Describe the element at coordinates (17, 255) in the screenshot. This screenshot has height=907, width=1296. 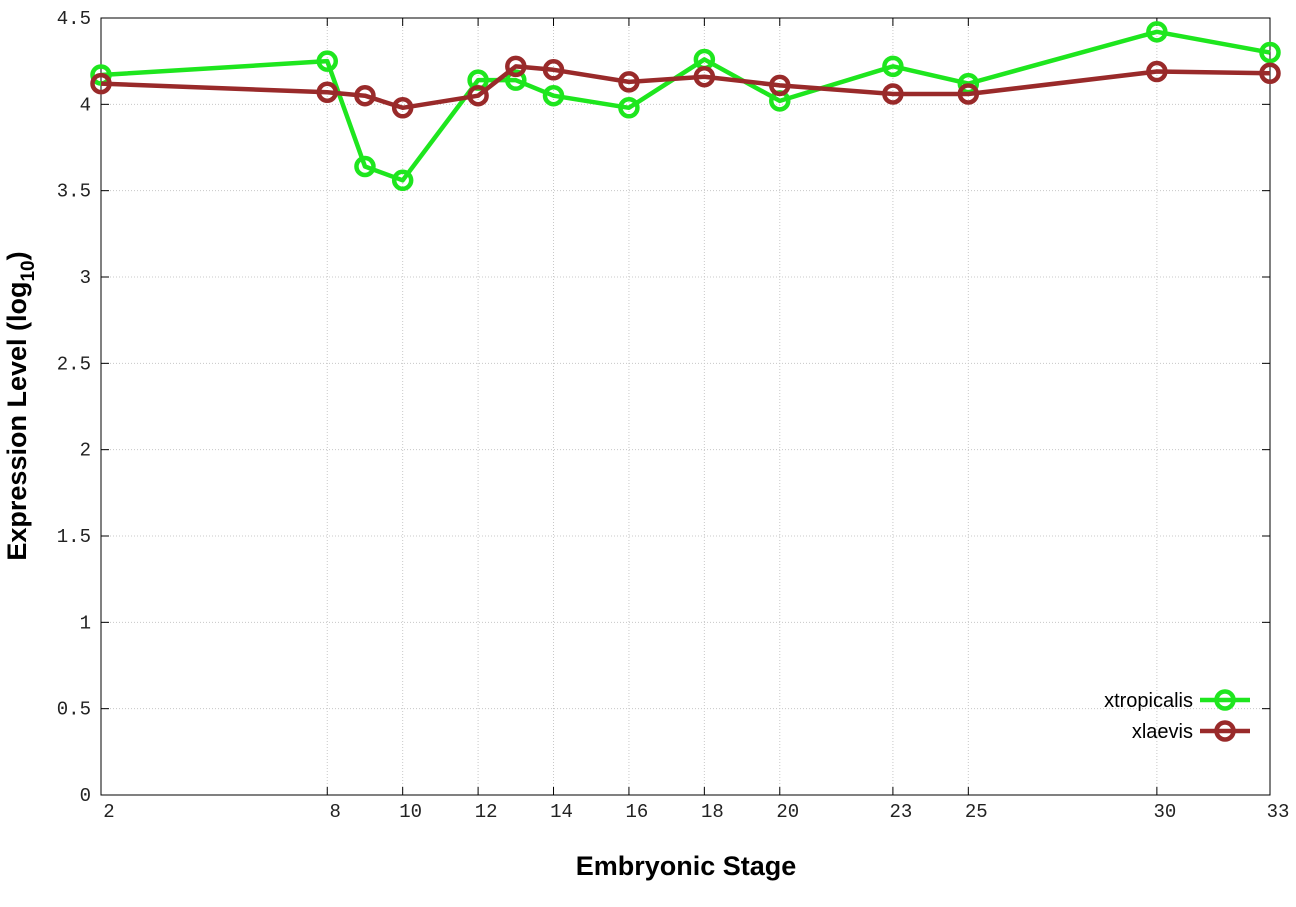
I see `y-axis-title-suffix: )` at that location.